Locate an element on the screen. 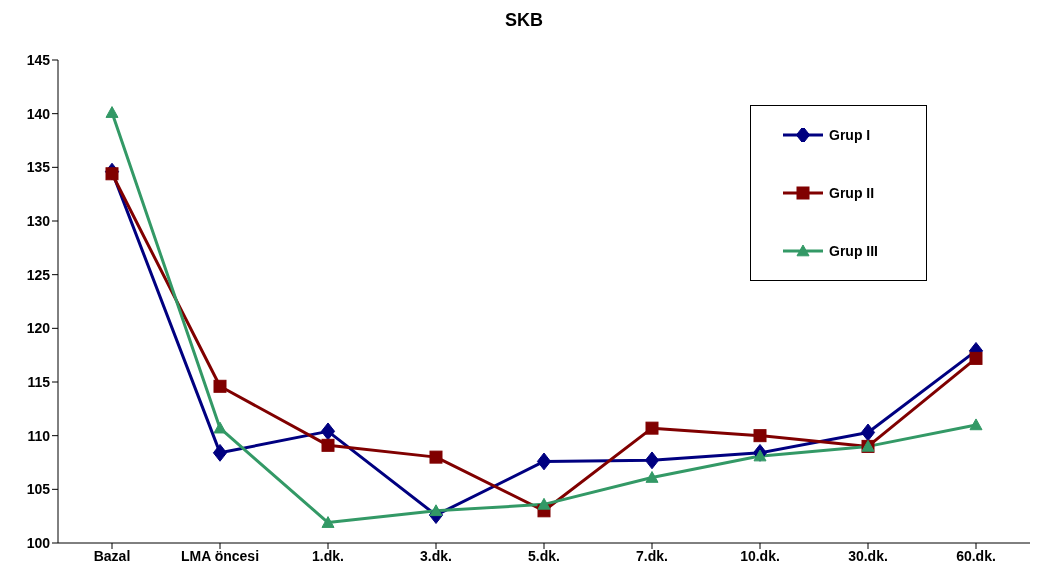  x-tick-label: LMA öncesi is located at coordinates (220, 555).